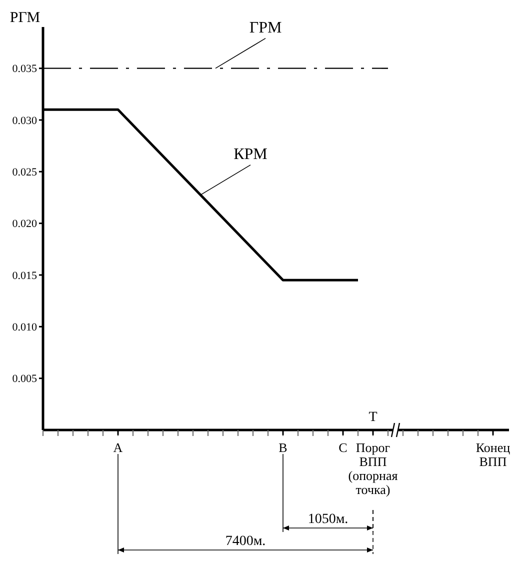 This screenshot has width=525, height=562. Describe the element at coordinates (25, 69) in the screenshot. I see `y-tick-label: 0.035` at that location.